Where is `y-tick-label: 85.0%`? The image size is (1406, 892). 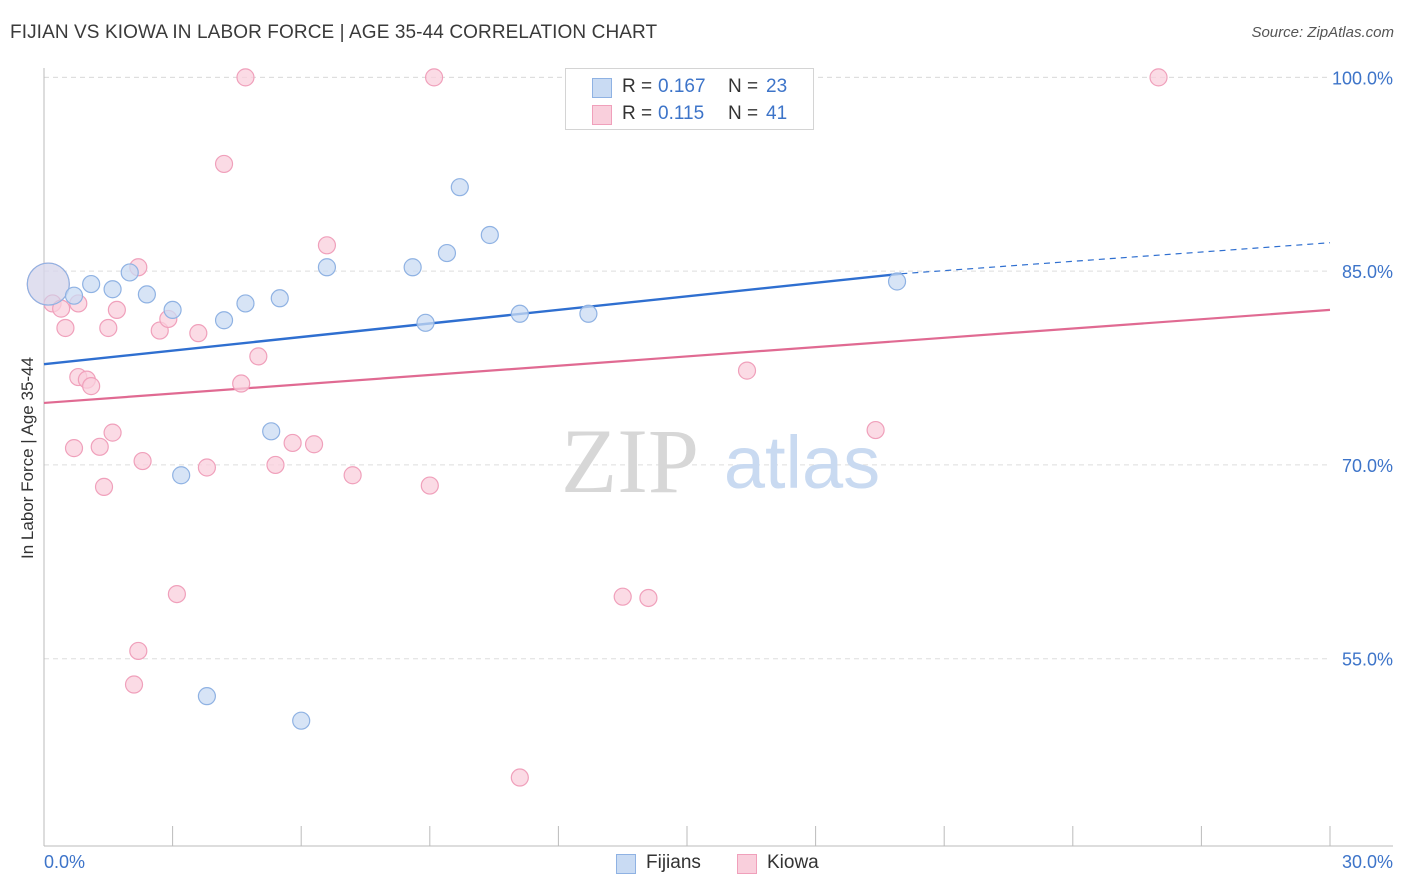
y-tick-label: 85.0% is located at coordinates (1367, 272).